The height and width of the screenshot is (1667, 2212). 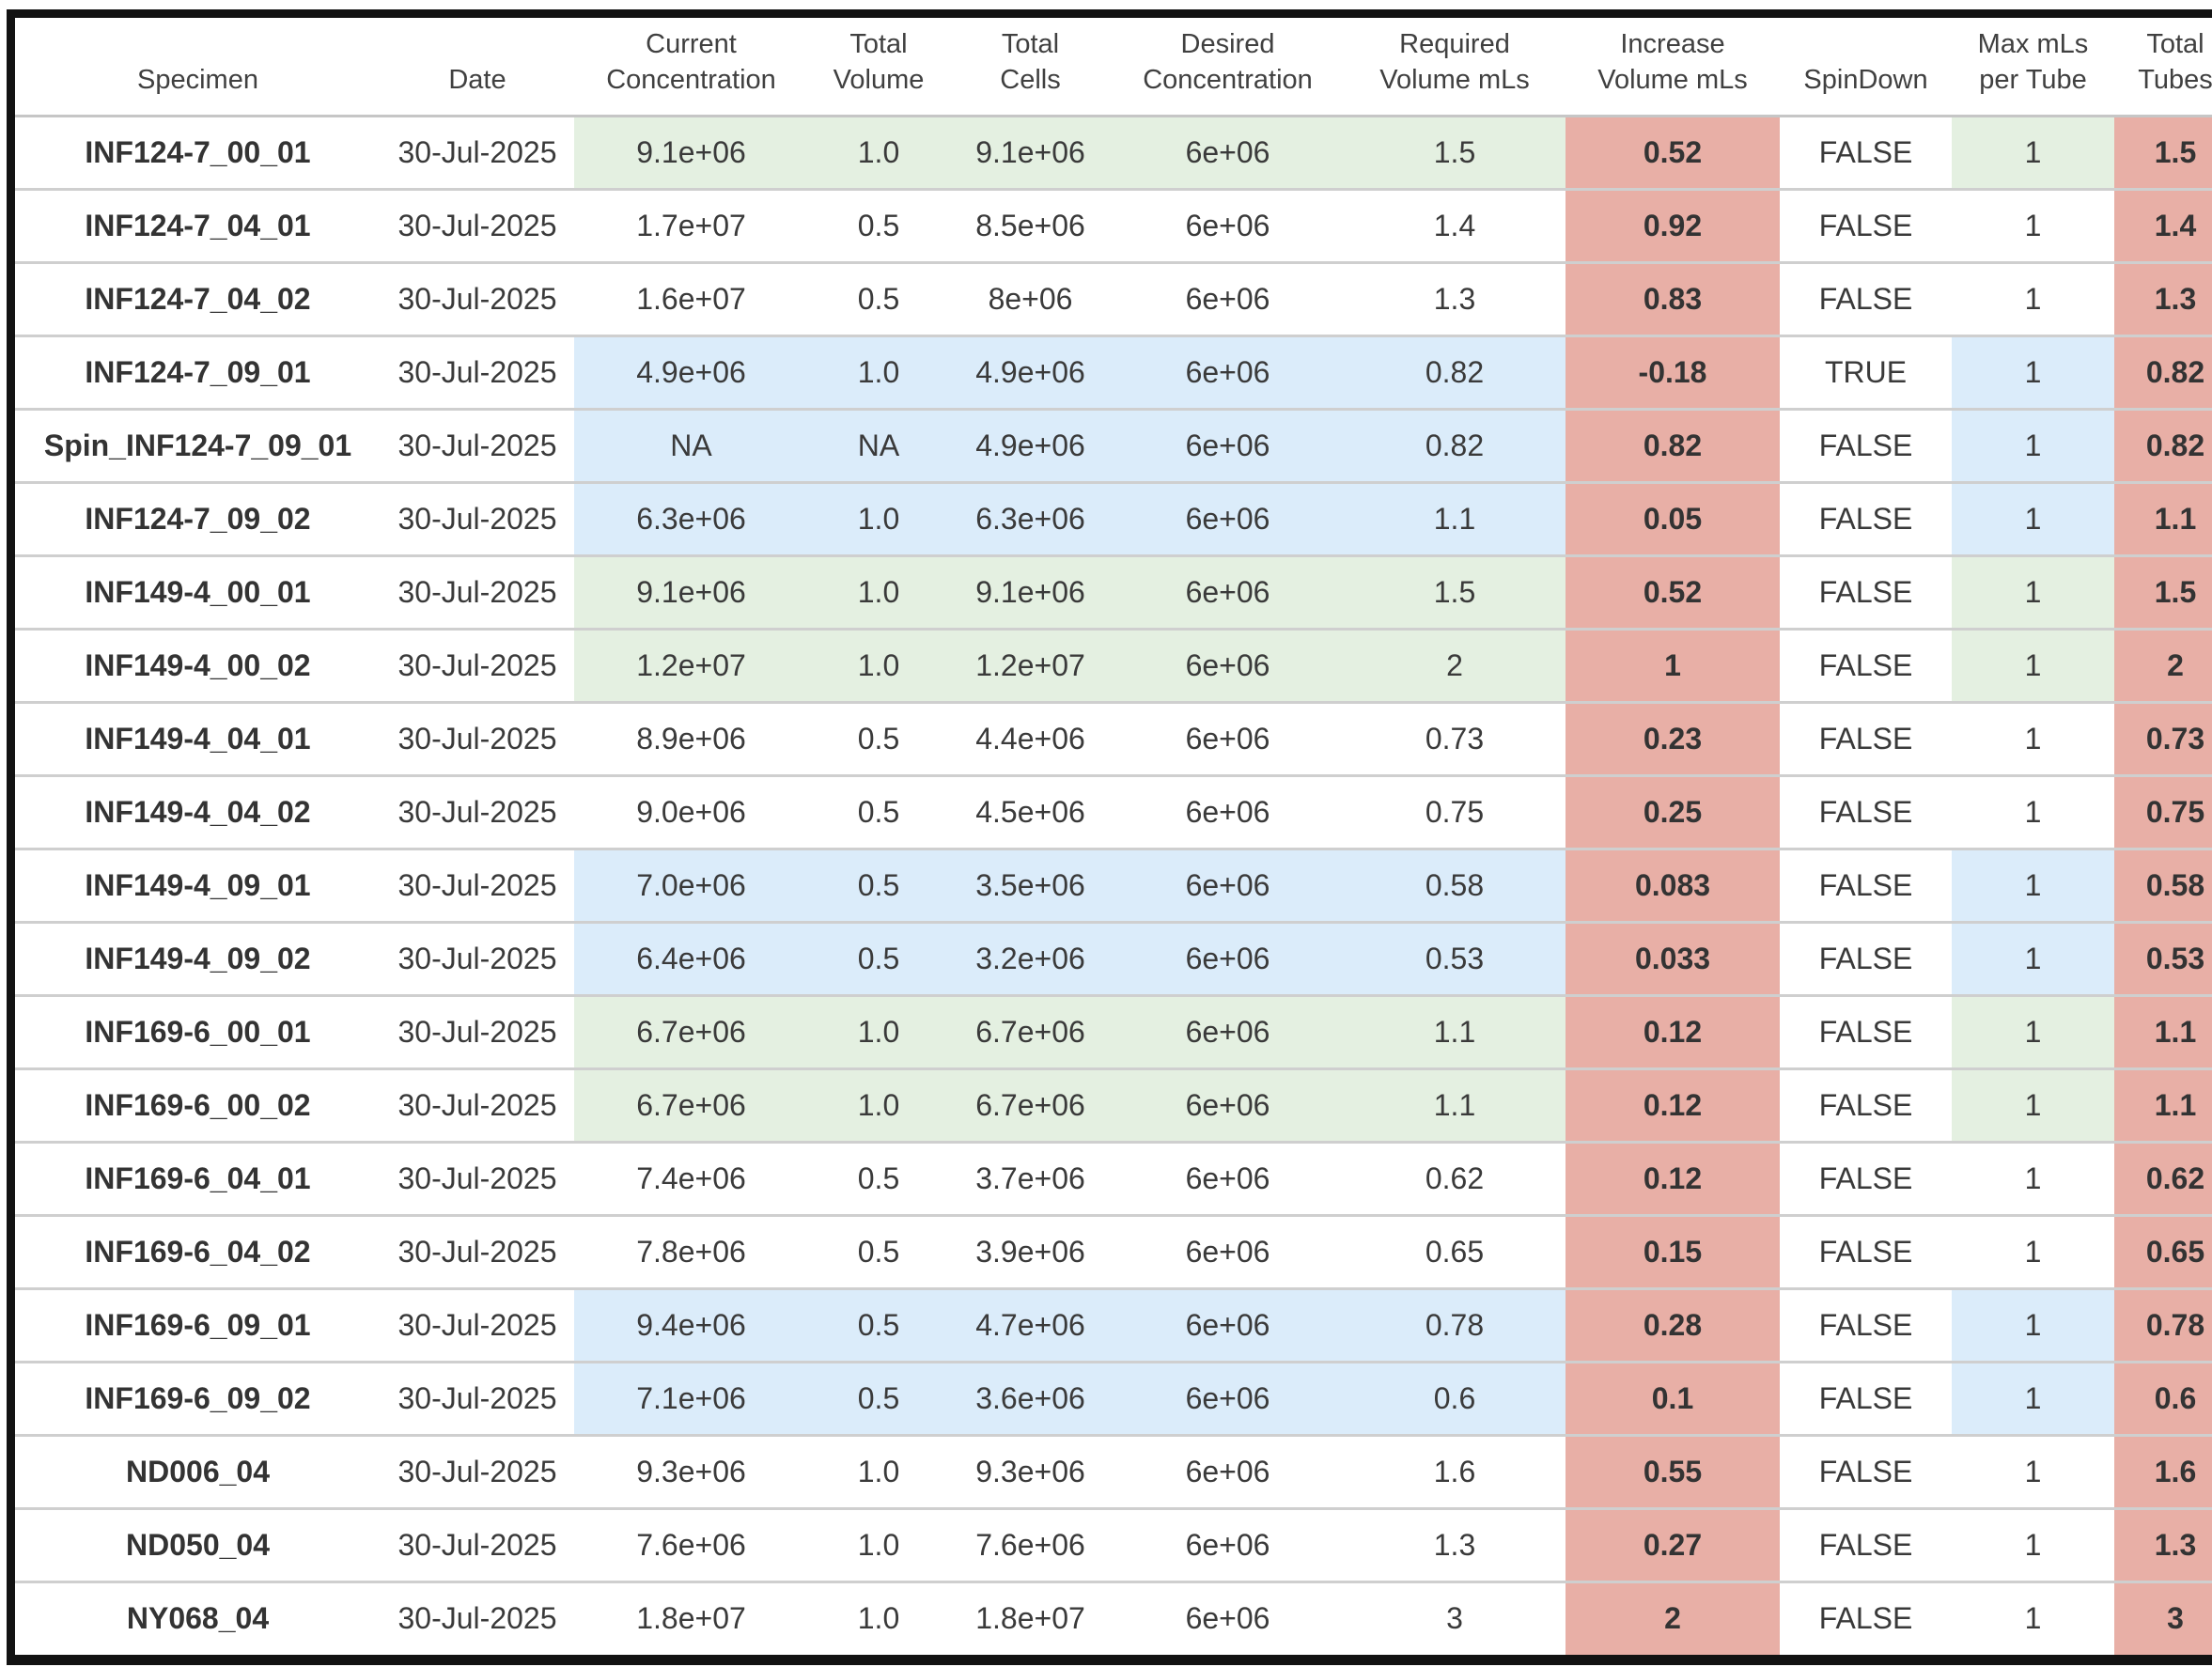 I want to click on cell-total-tubes: 1.3, so click(x=2163, y=299).